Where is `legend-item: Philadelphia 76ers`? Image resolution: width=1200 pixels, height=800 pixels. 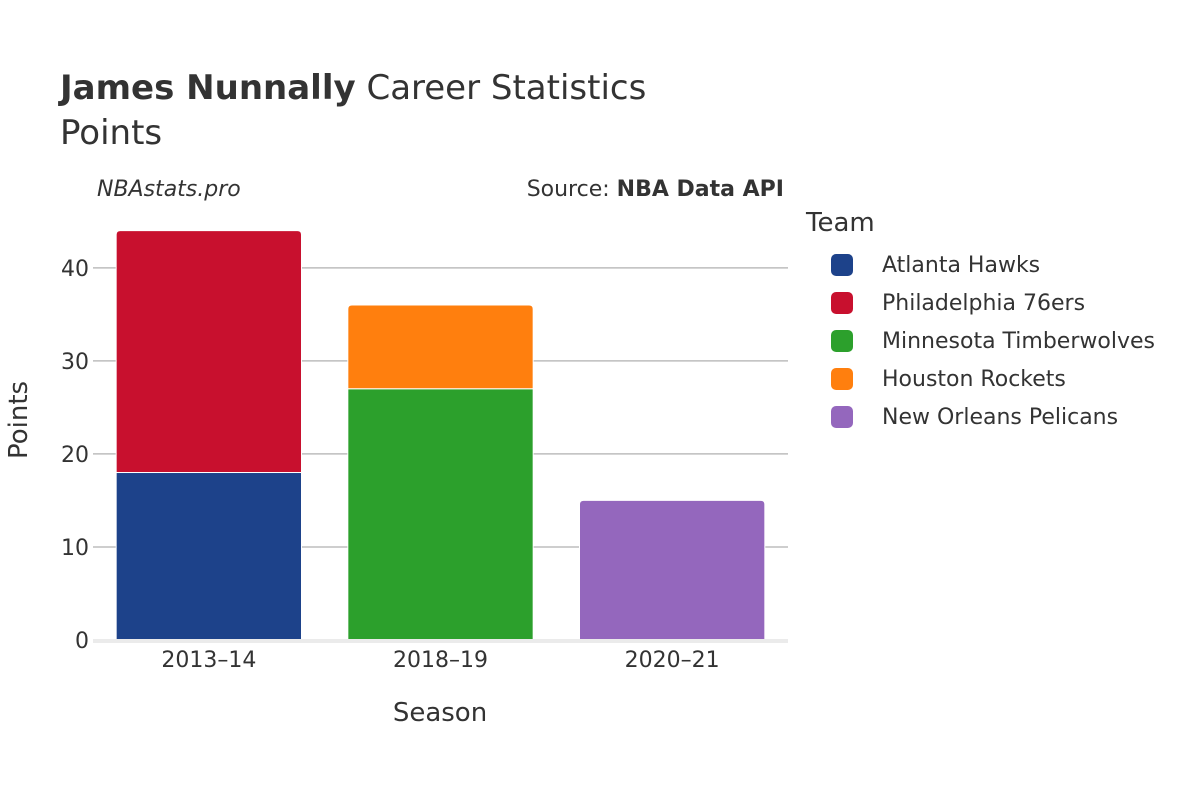
legend-item: Philadelphia 76ers is located at coordinates (980, 303).